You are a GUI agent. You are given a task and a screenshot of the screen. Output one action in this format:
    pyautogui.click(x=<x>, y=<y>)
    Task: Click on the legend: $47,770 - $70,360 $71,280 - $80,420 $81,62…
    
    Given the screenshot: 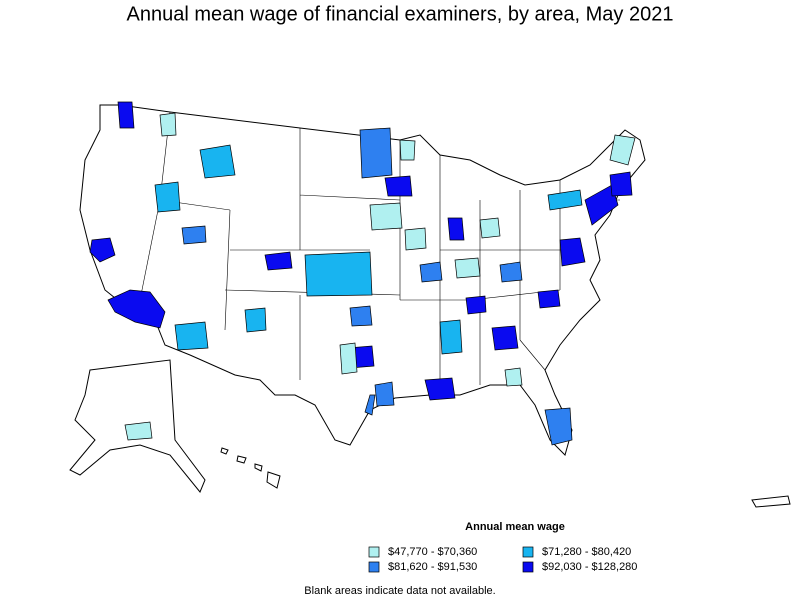 What is the action you would take?
    pyautogui.click(x=502, y=559)
    